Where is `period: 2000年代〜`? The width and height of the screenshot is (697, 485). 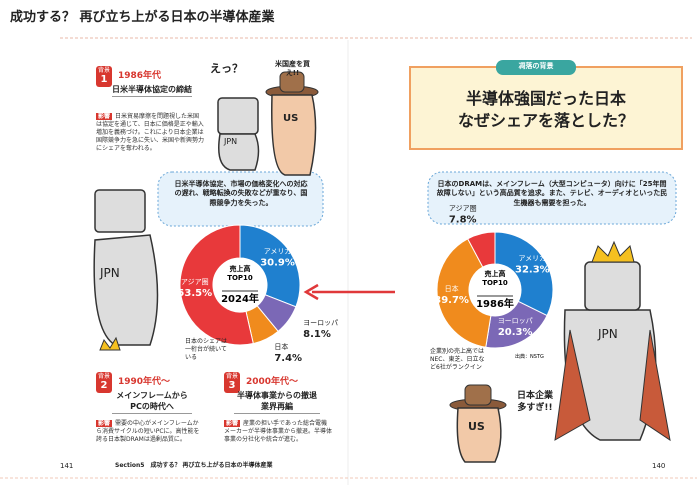 period: 2000年代〜 is located at coordinates (272, 382).